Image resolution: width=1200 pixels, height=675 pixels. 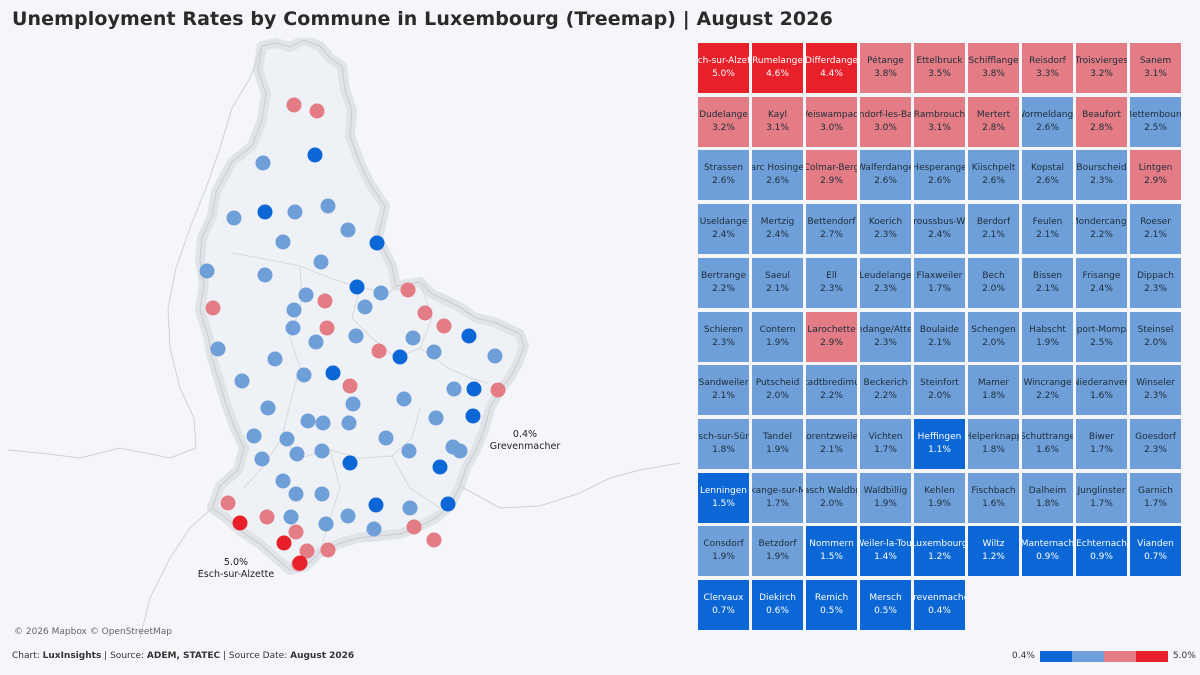 I want to click on treemap-cell-roeser: Roeser 2.1%, so click(x=1155, y=229).